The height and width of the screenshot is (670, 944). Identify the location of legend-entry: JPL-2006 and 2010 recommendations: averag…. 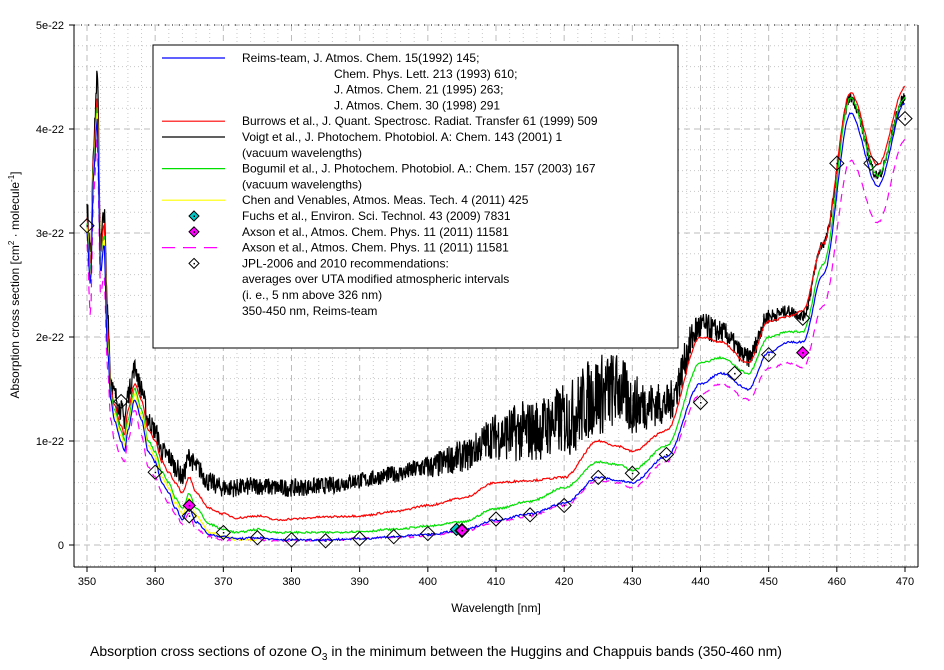
(348, 287).